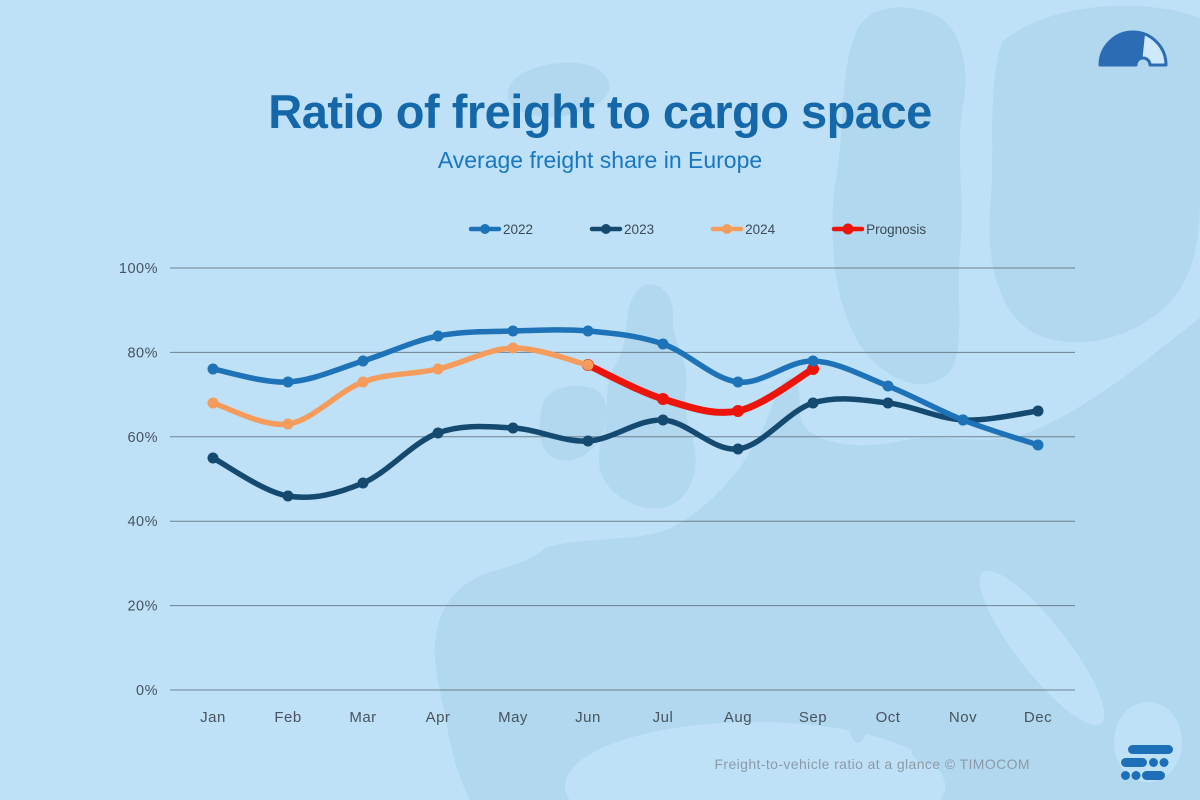 This screenshot has width=1200, height=800. What do you see at coordinates (513, 717) in the screenshot?
I see `x-axis-month-label: May` at bounding box center [513, 717].